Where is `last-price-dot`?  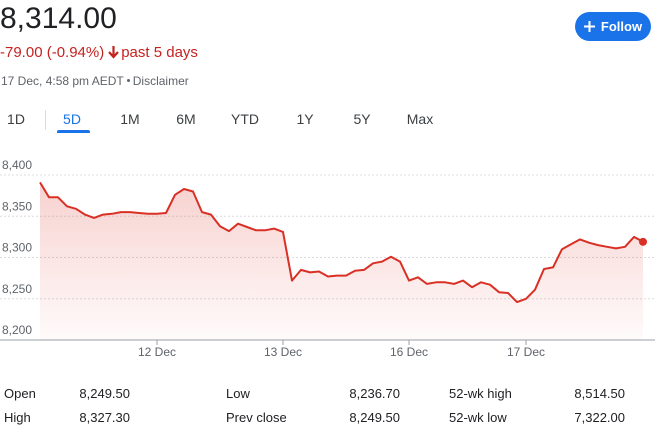 last-price-dot is located at coordinates (643, 241).